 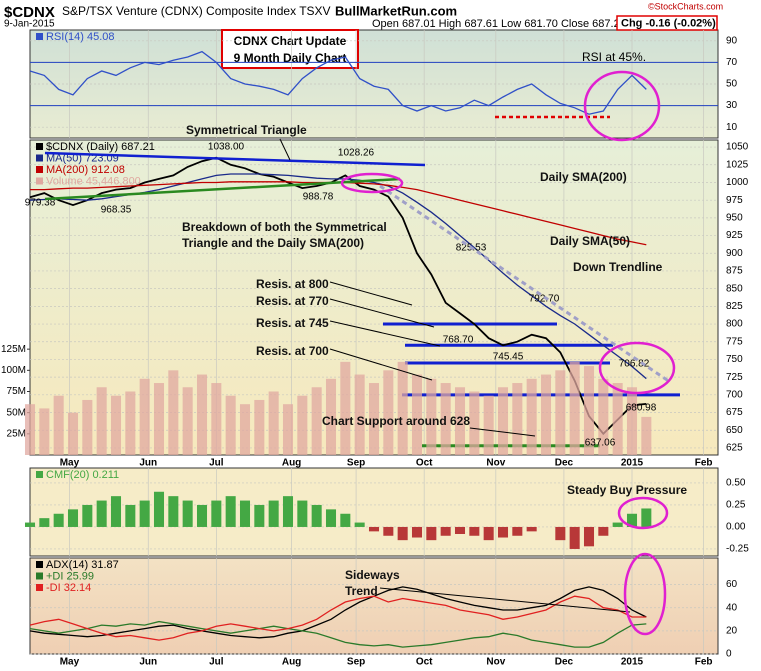 What do you see at coordinates (734, 288) in the screenshot?
I see `y-tick-label: 850` at bounding box center [734, 288].